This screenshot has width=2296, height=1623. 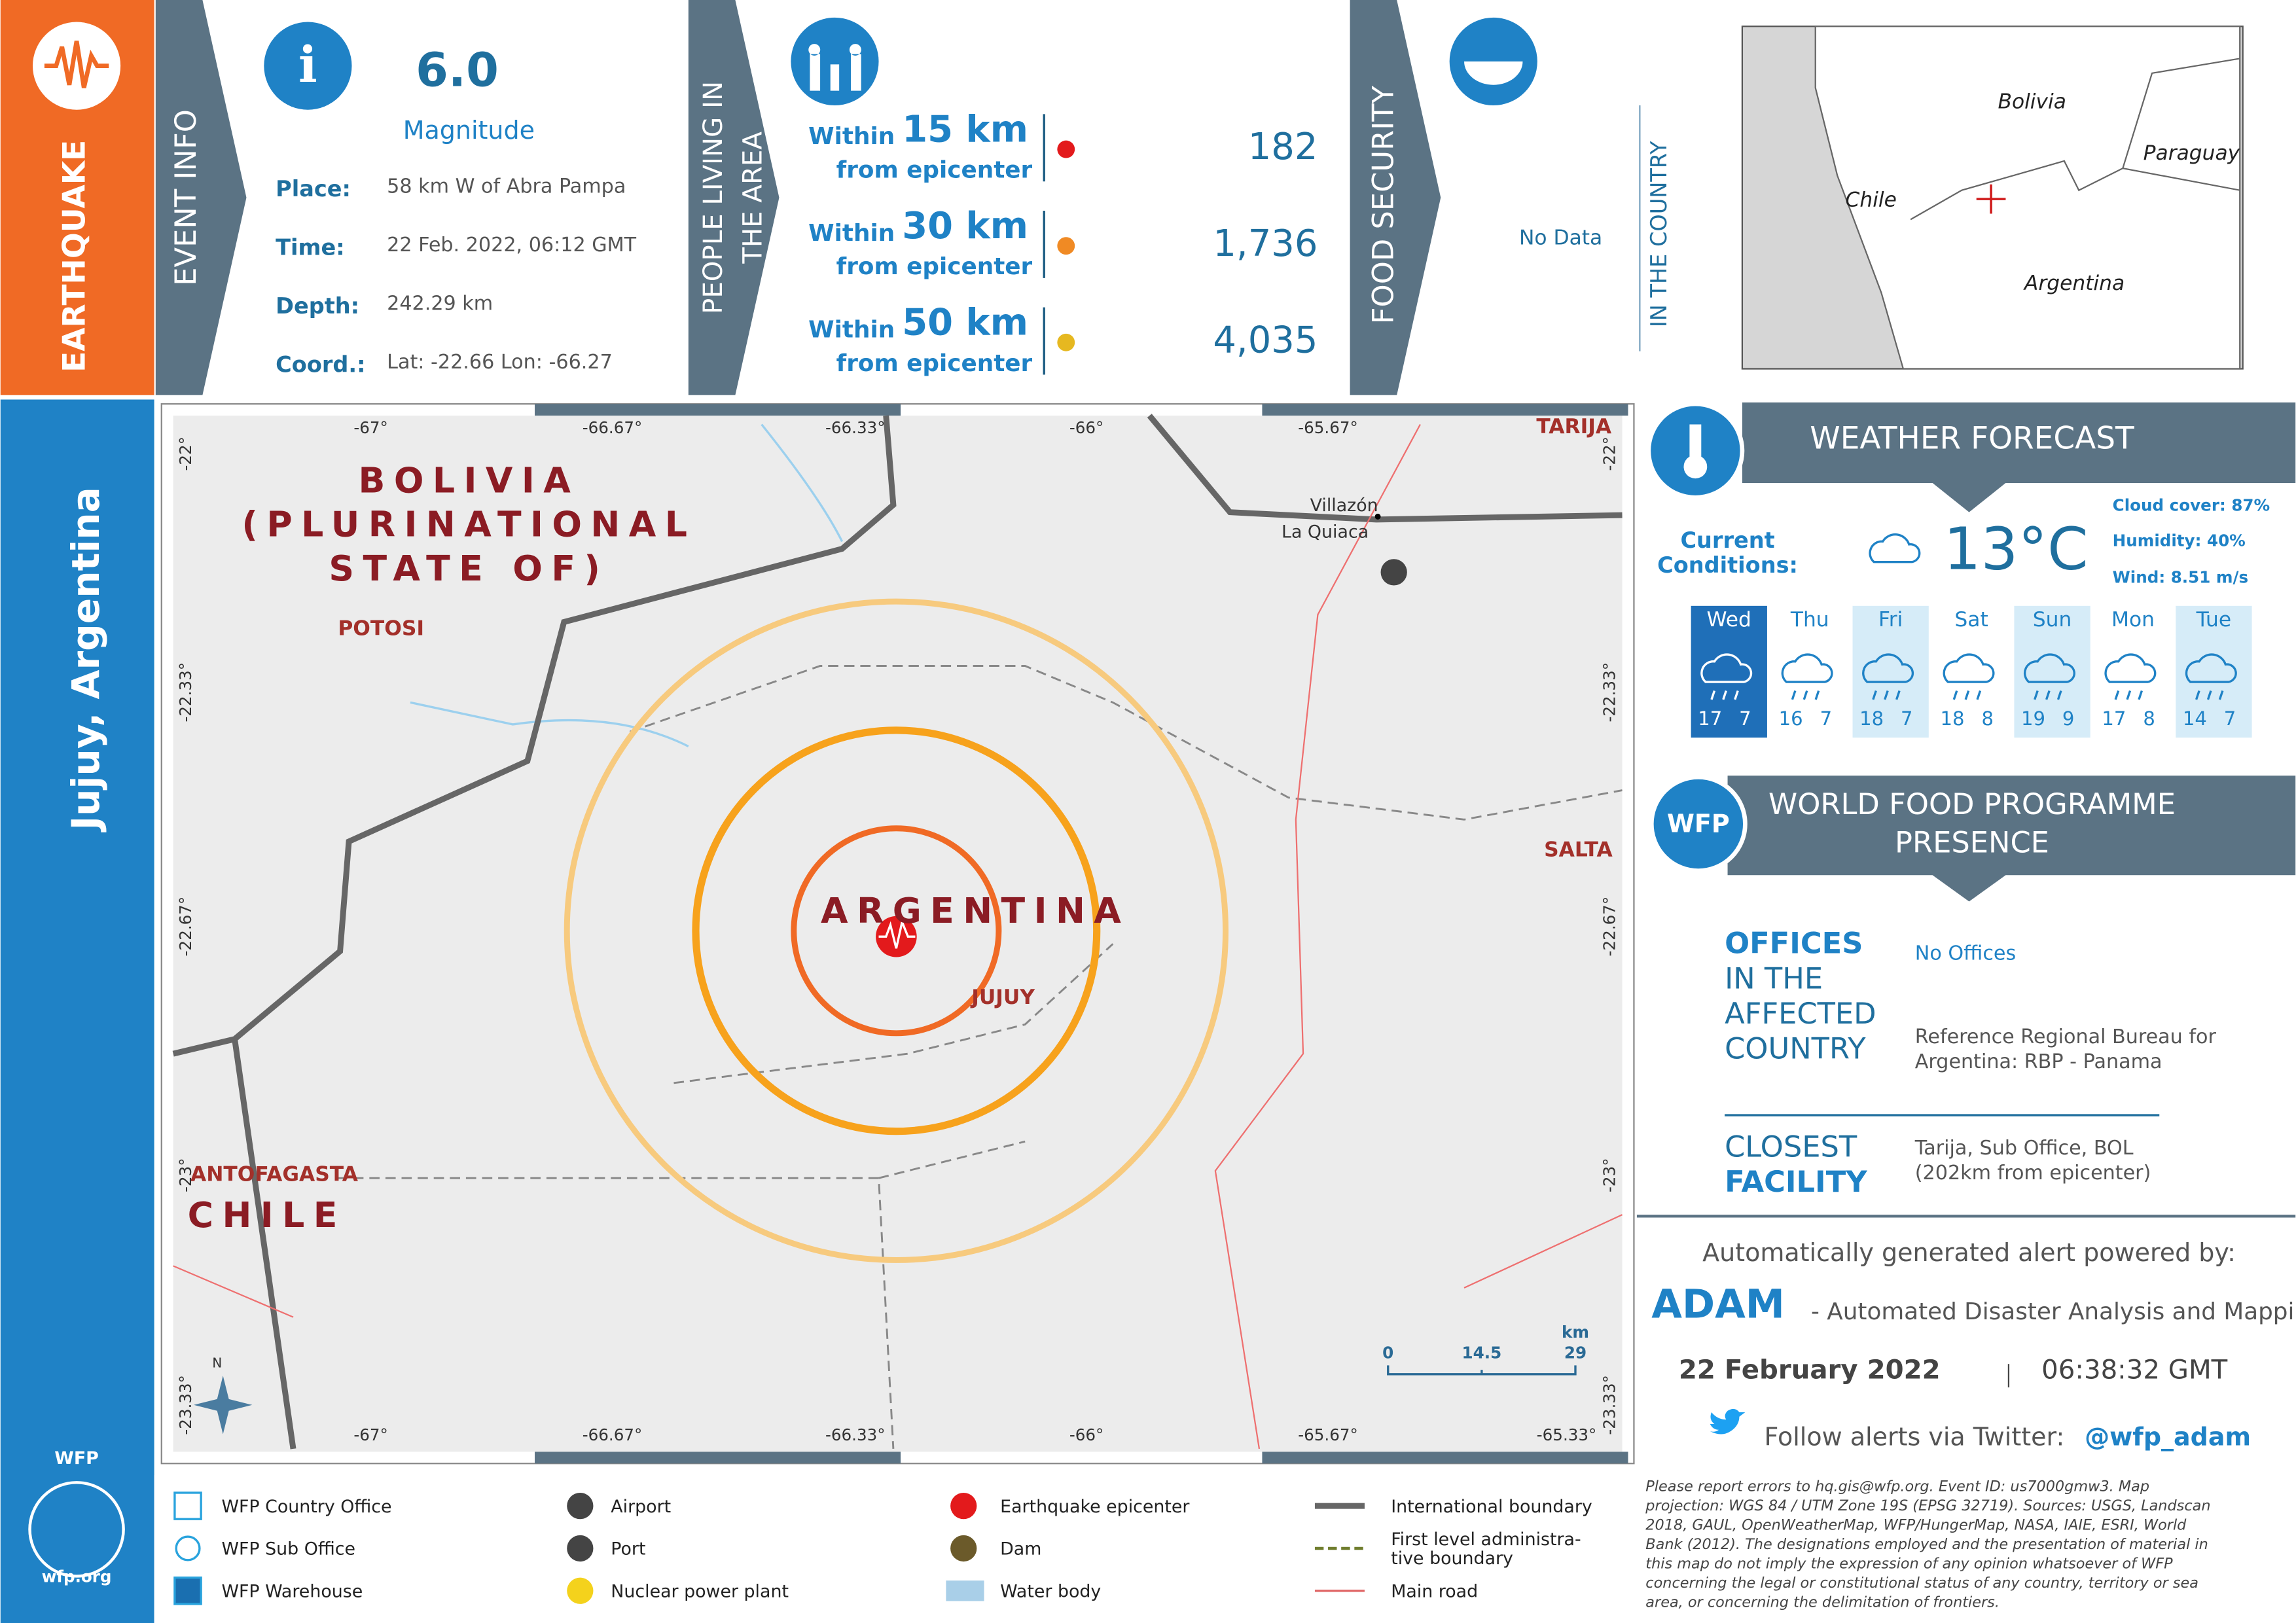 I want to click on magnitude: 6.0, so click(x=457, y=70).